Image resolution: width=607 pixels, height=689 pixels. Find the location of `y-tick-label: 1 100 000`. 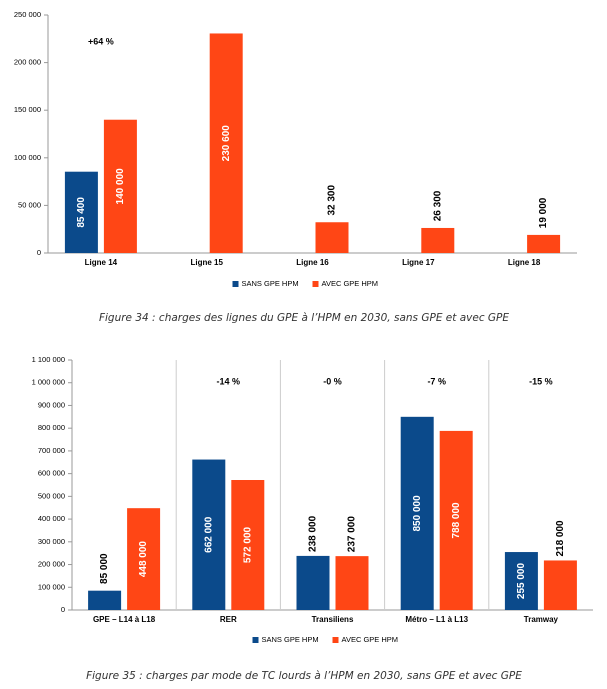

y-tick-label: 1 100 000 is located at coordinates (48, 359).